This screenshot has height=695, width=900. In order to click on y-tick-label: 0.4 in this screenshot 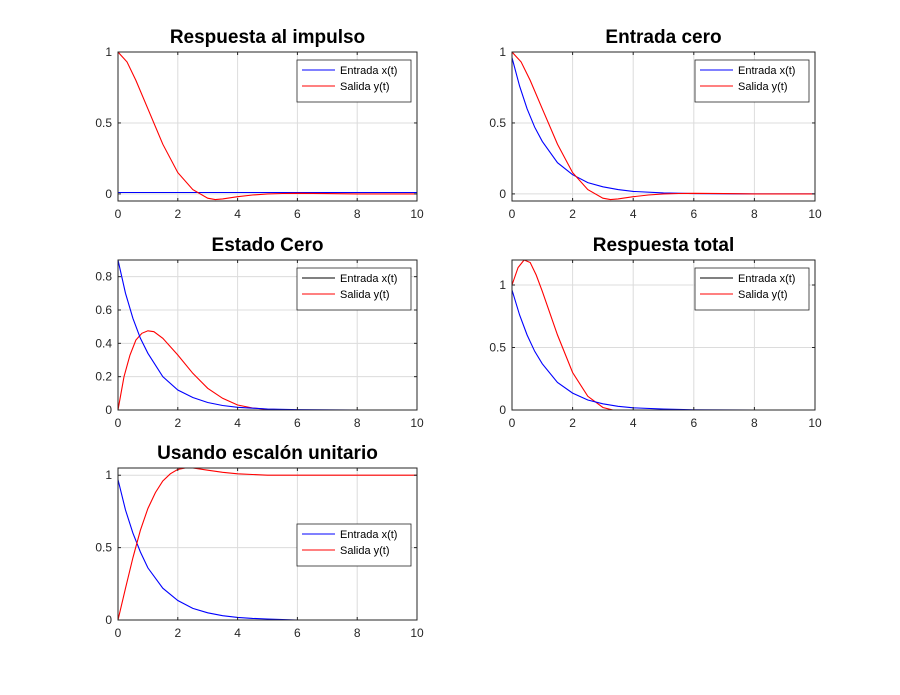, I will do `click(103, 343)`.